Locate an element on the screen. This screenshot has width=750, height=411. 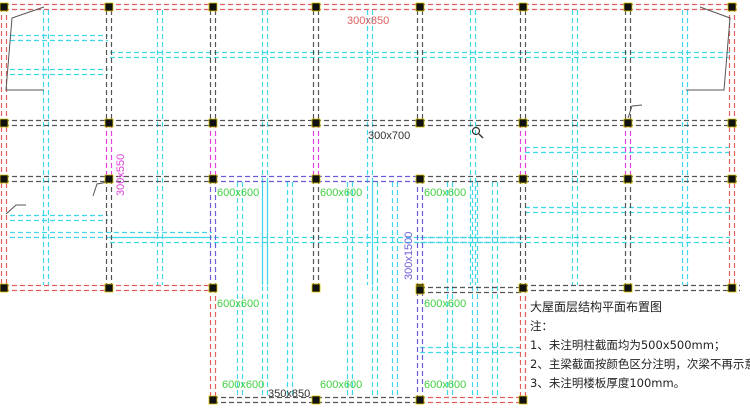
beam-label-300x700: 300x700 is located at coordinates (389, 136).